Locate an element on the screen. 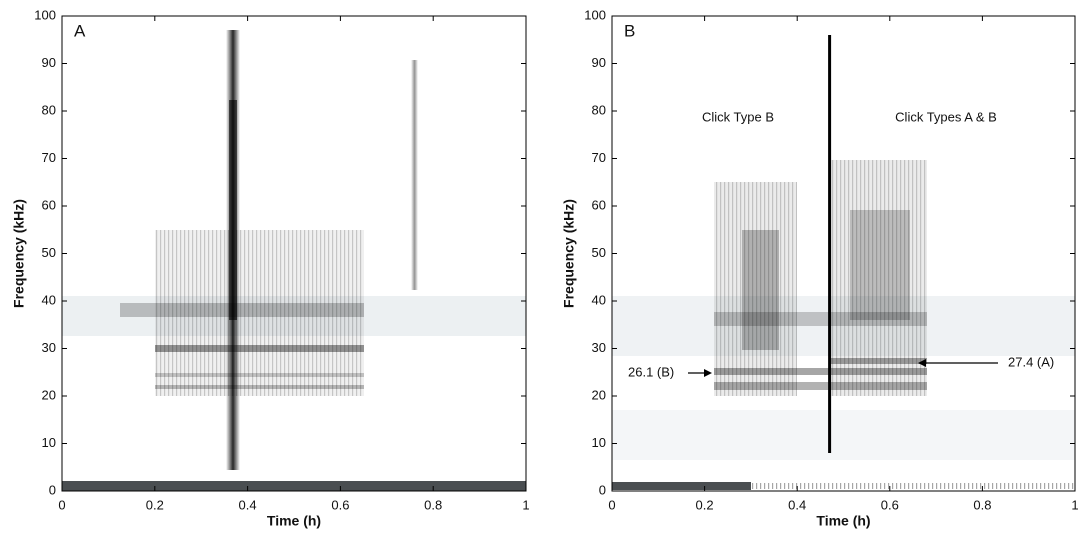  annotation: Click Type B is located at coordinates (738, 116).